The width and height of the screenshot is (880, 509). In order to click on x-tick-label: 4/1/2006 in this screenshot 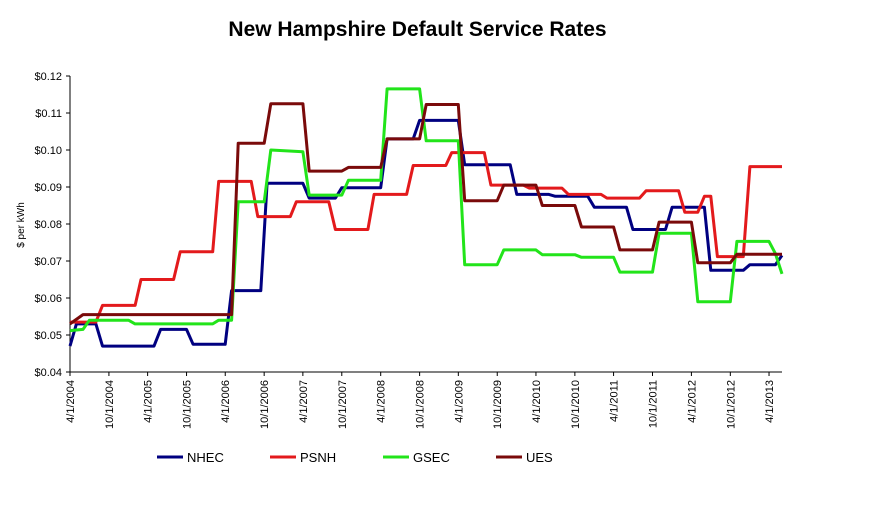, I will do `click(226, 401)`.